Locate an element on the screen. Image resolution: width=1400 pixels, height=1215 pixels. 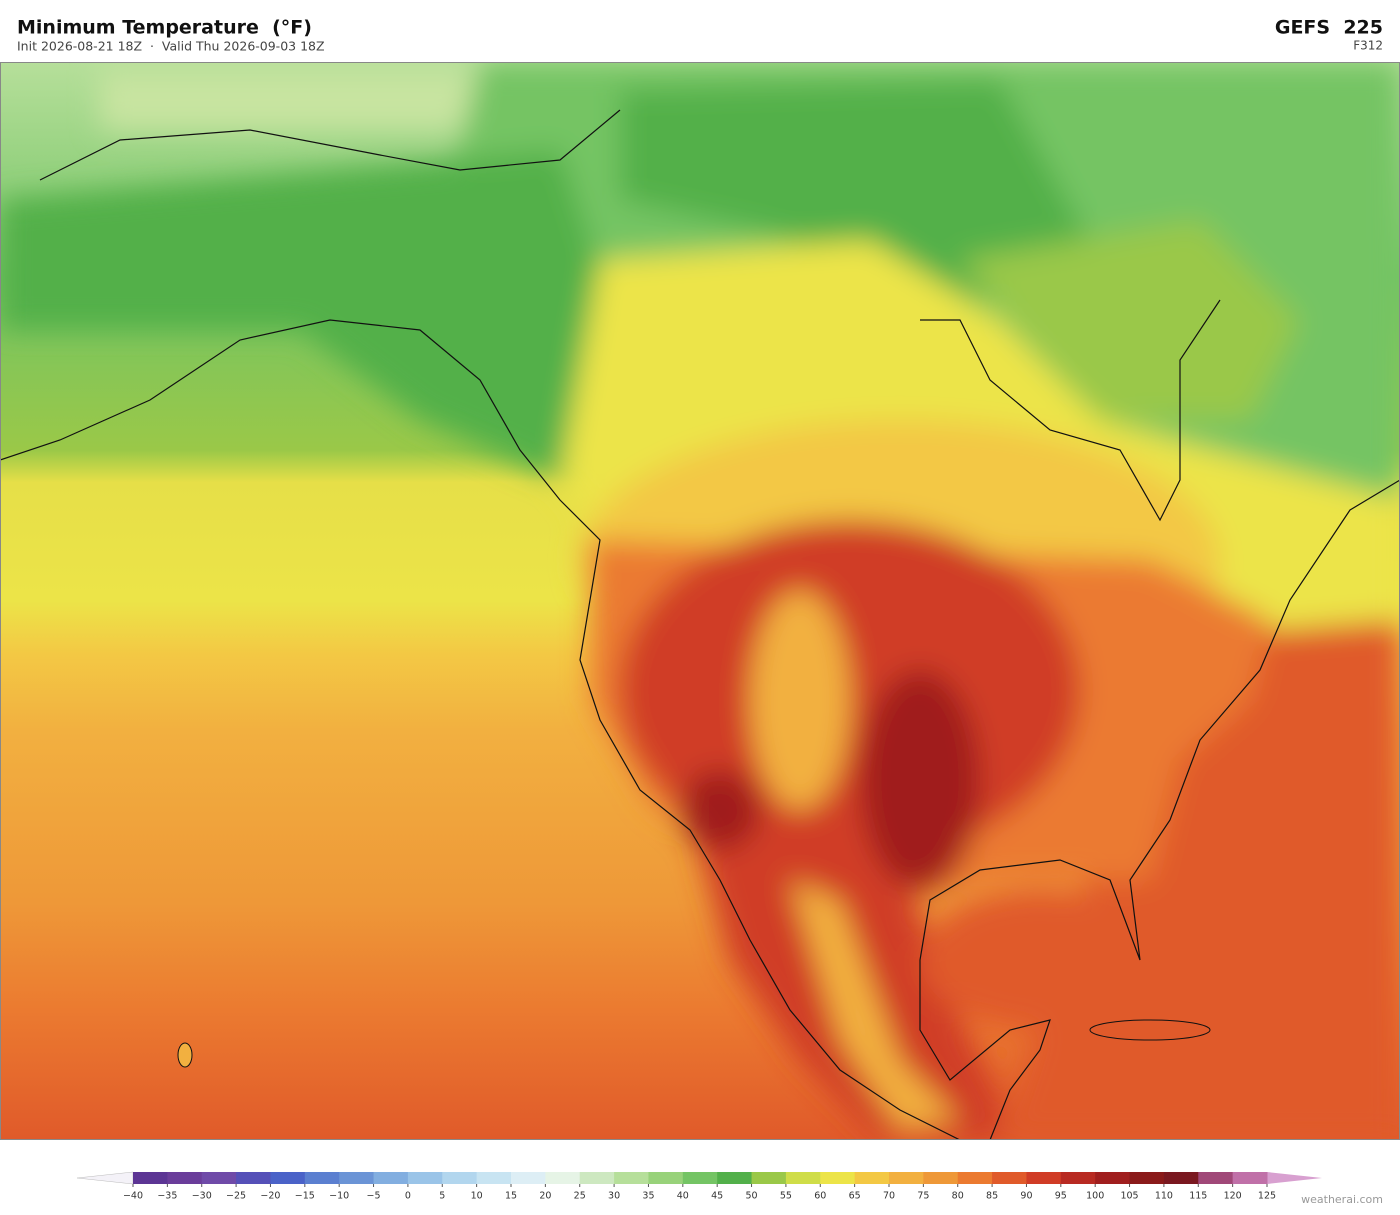
colorbar-tick-label: 95 is located at coordinates (1061, 1196).